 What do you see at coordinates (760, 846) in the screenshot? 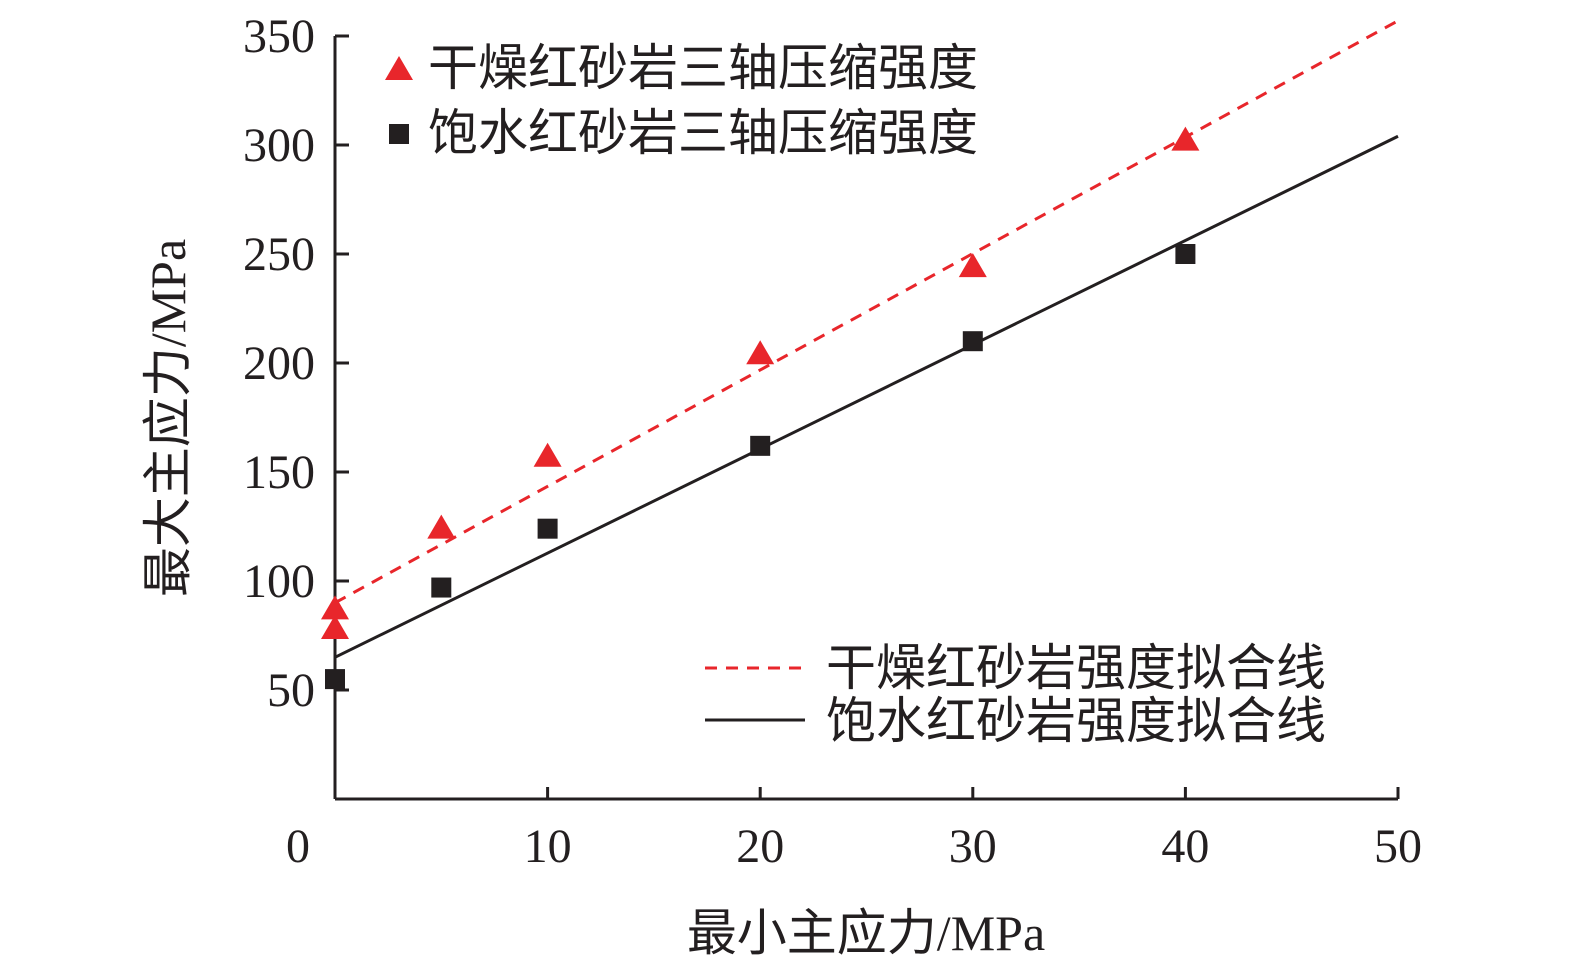
I see `x-tick-label: 20` at bounding box center [760, 846].